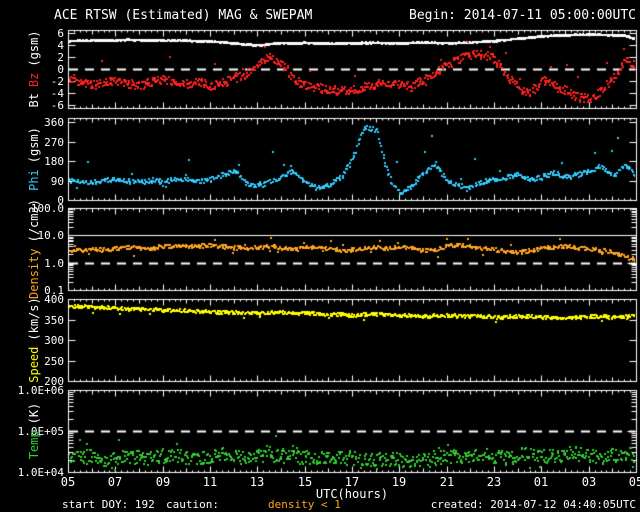 The width and height of the screenshot is (640, 512). Describe the element at coordinates (54, 122) in the screenshot. I see `ytick-label: 360` at that location.